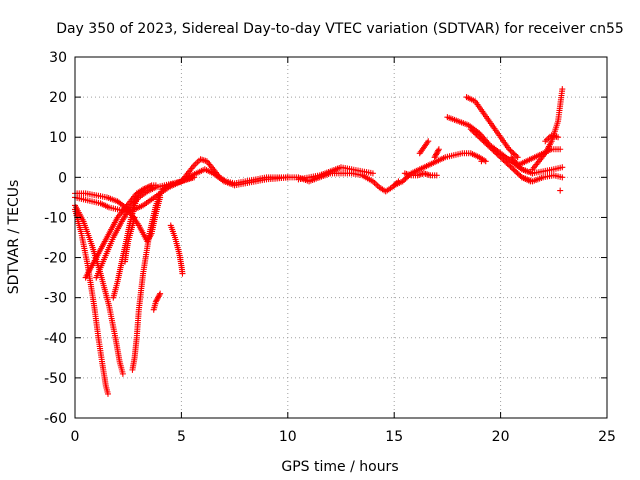 This screenshot has height=480, width=640. What do you see at coordinates (62, 178) in the screenshot?
I see `y-tick-label: 0` at bounding box center [62, 178].